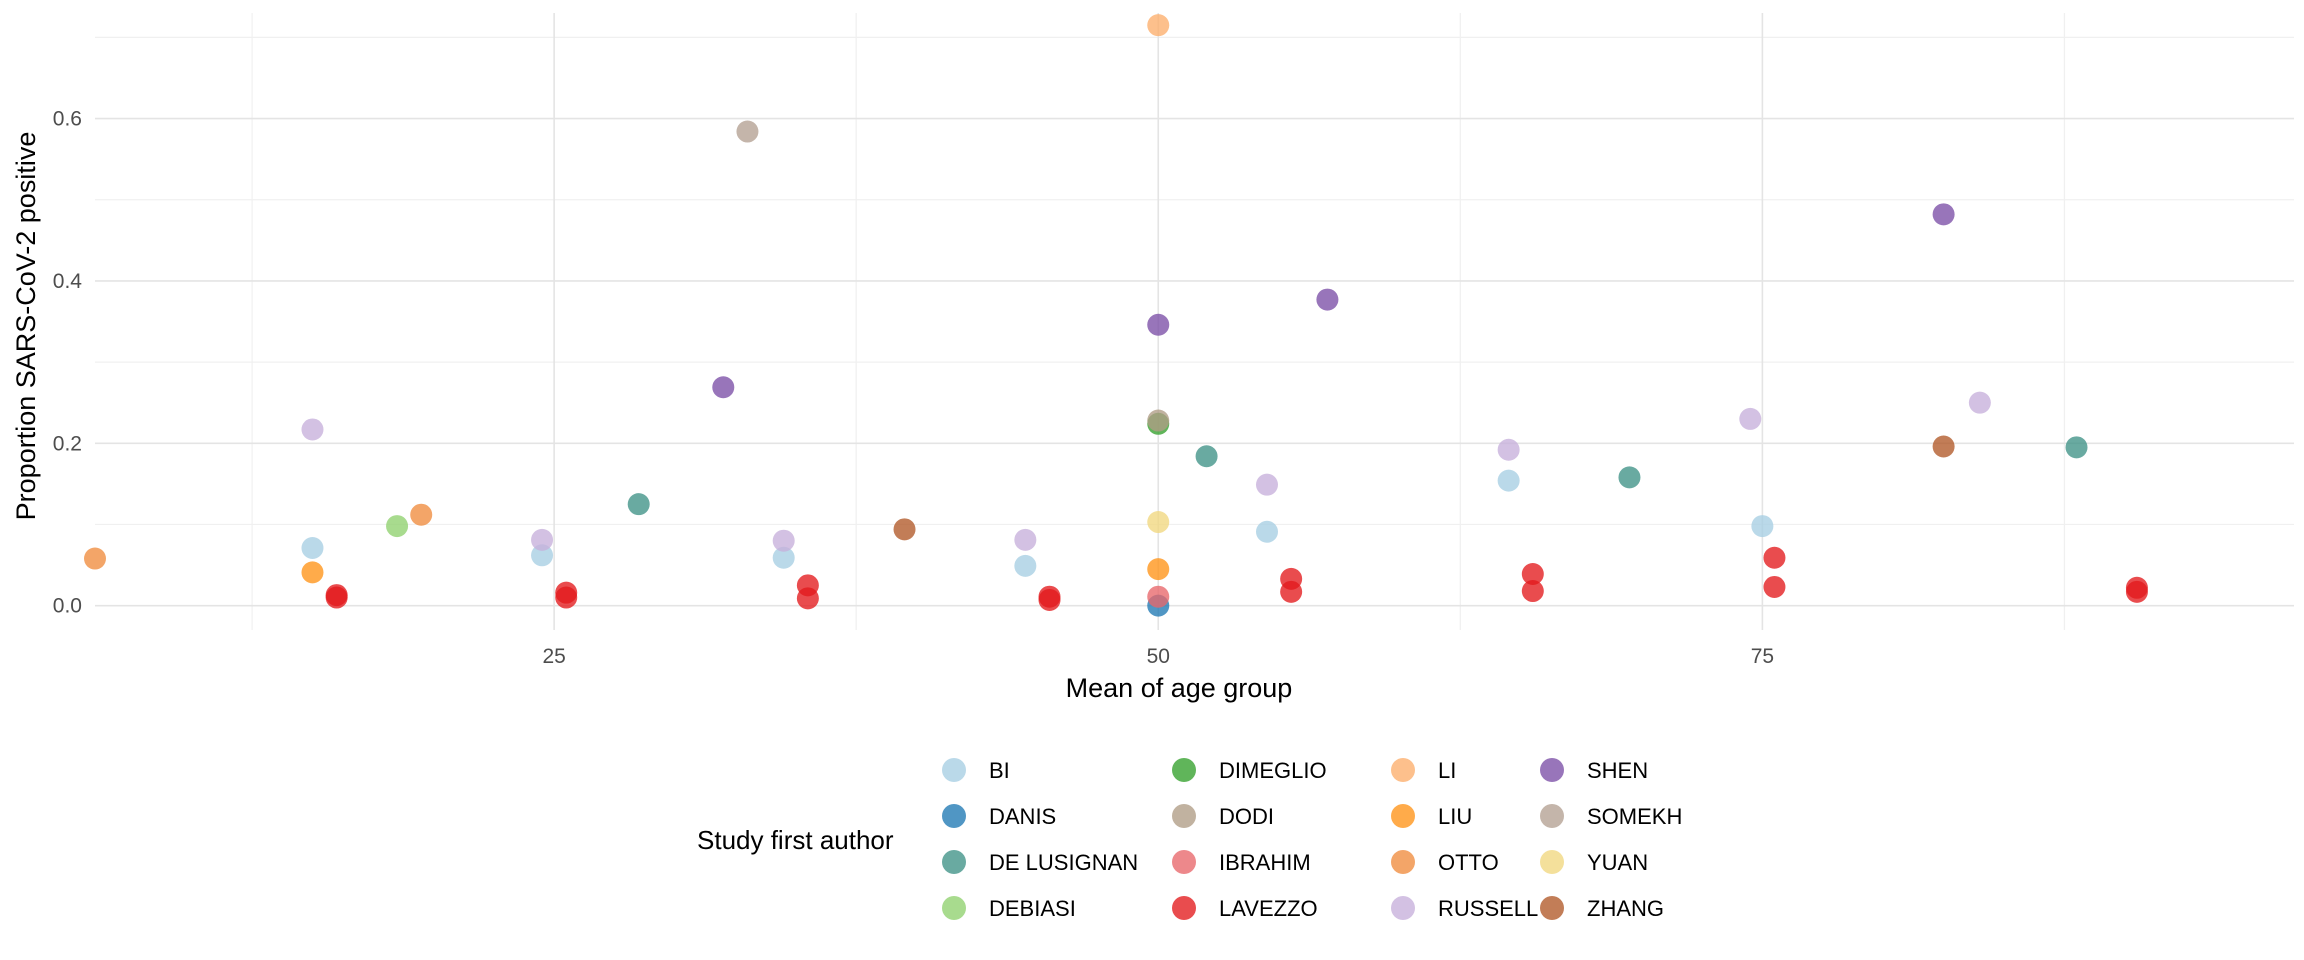  What do you see at coordinates (1634, 816) in the screenshot?
I see `legend-label-somekh: SOMEKH` at bounding box center [1634, 816].